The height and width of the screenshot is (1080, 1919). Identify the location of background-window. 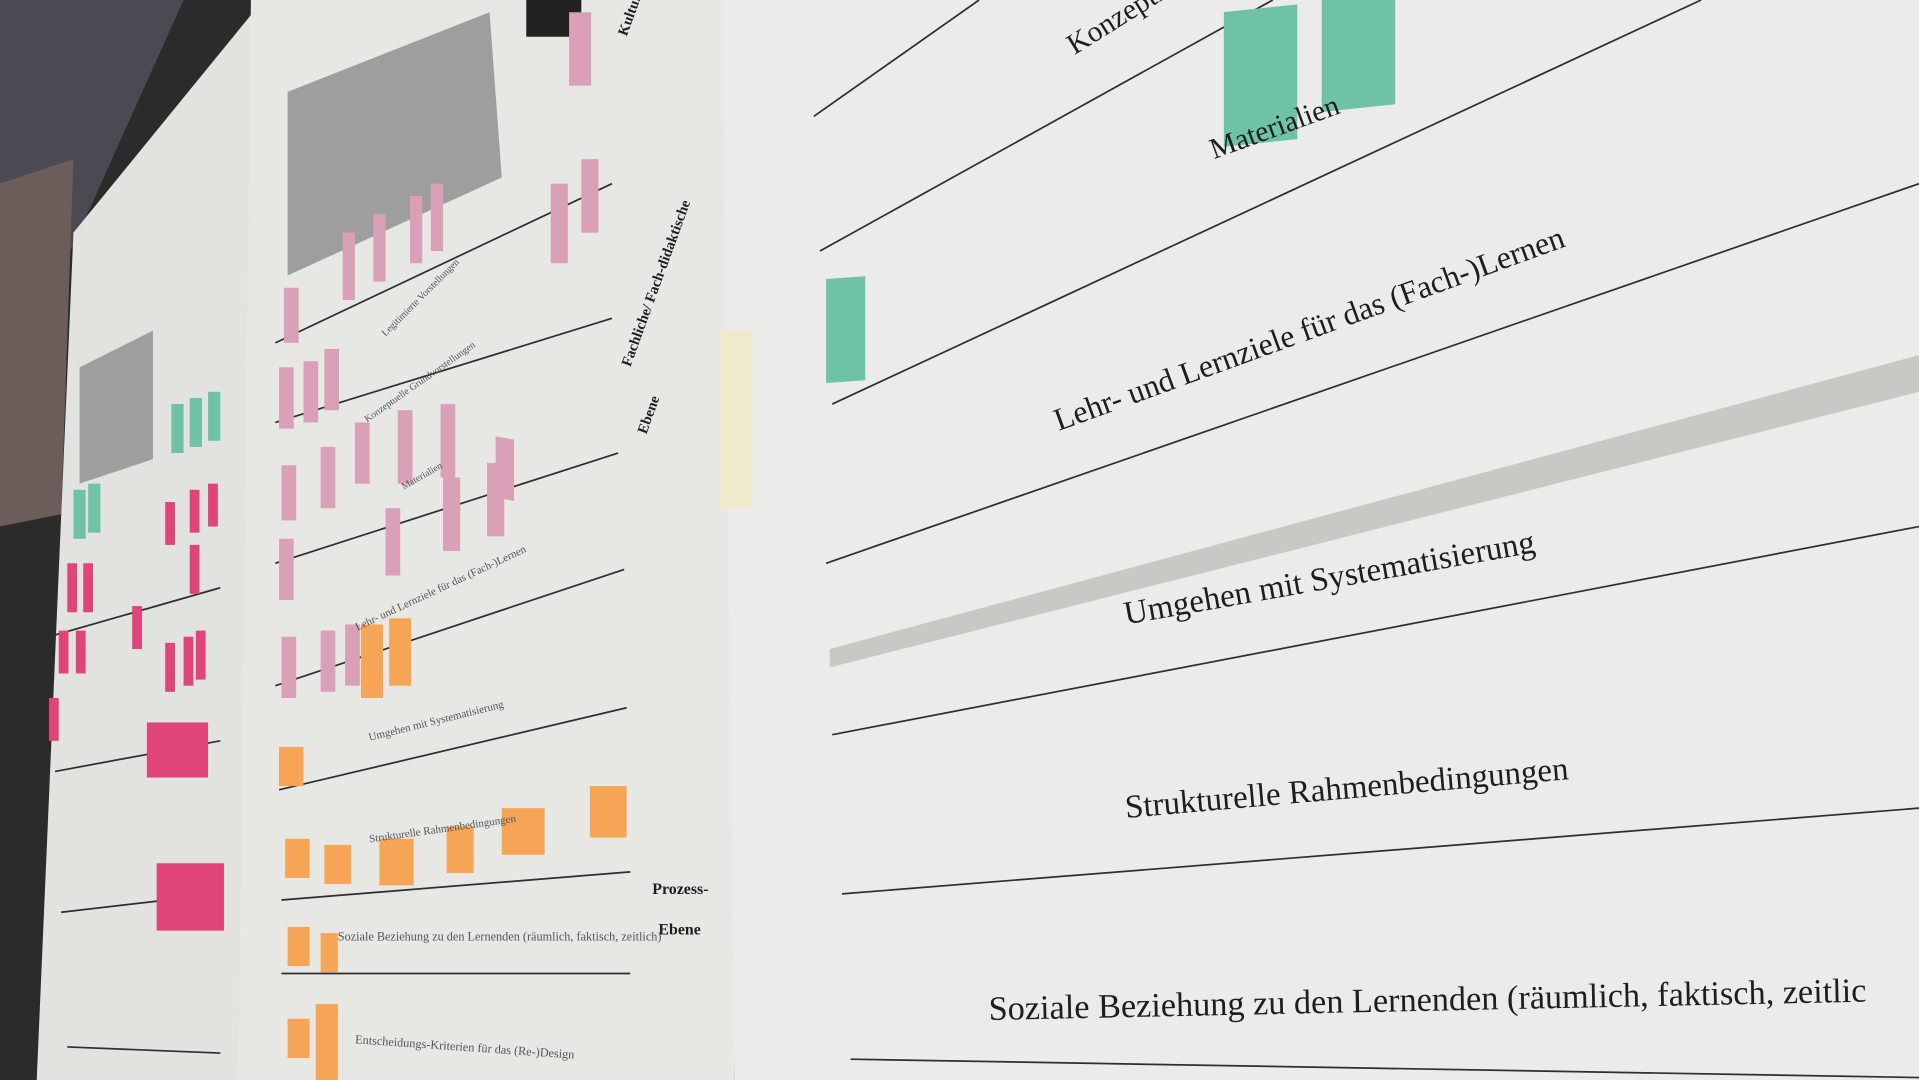
(37, 343).